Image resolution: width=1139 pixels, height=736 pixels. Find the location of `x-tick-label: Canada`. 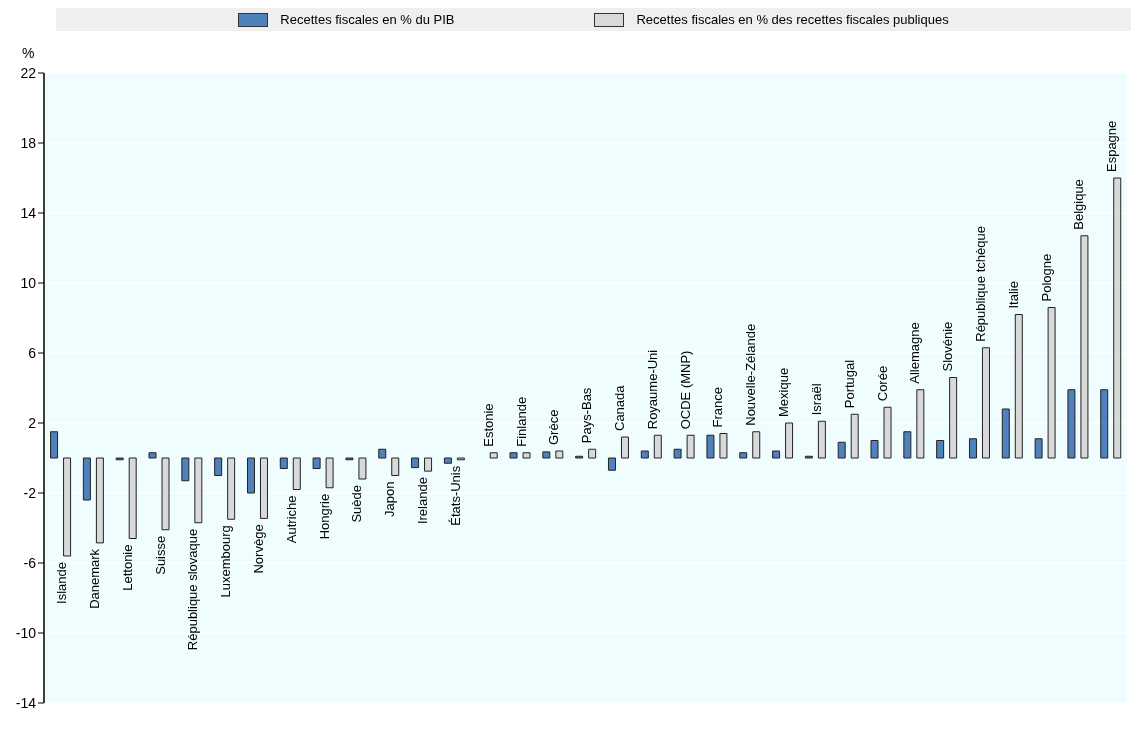

x-tick-label: Canada is located at coordinates (619, 407).